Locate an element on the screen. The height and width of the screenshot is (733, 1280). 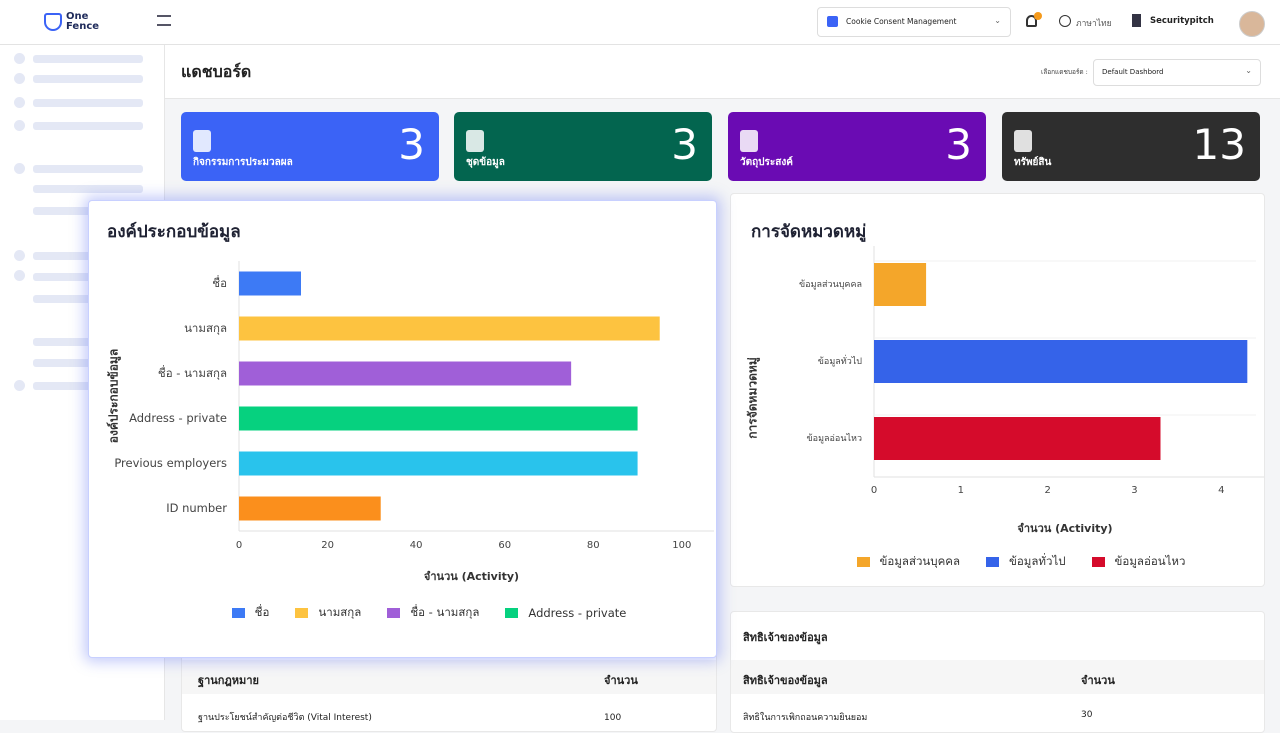
y-tick-label: Address - private is located at coordinates (178, 418).